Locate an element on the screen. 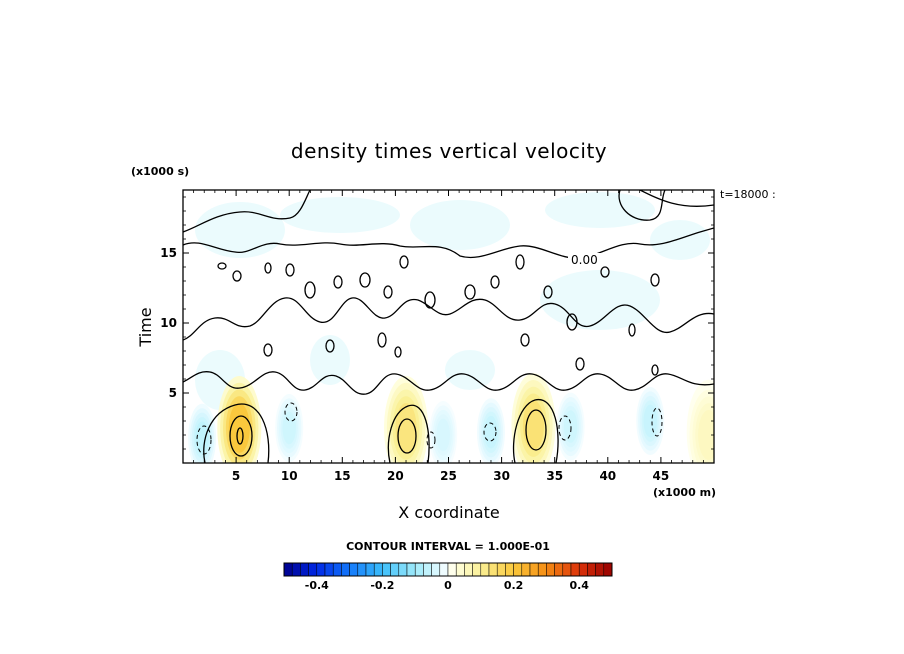 The image size is (904, 654). x-tick-label: 45 is located at coordinates (661, 476).